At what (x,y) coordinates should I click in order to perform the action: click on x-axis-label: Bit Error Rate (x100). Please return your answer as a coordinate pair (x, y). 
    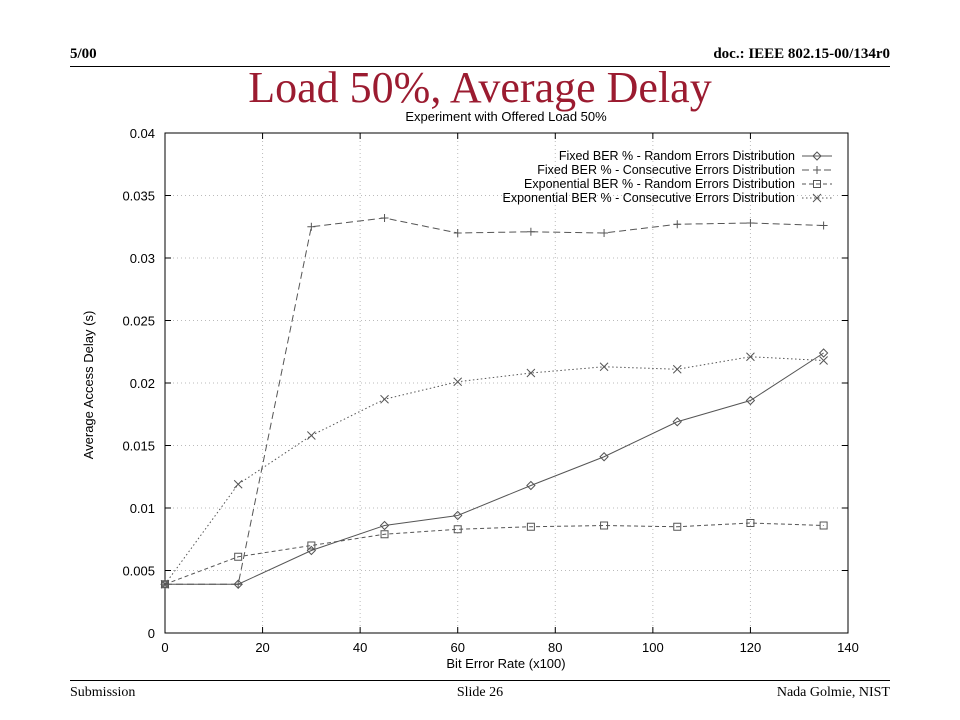
    Looking at the image, I should click on (505, 663).